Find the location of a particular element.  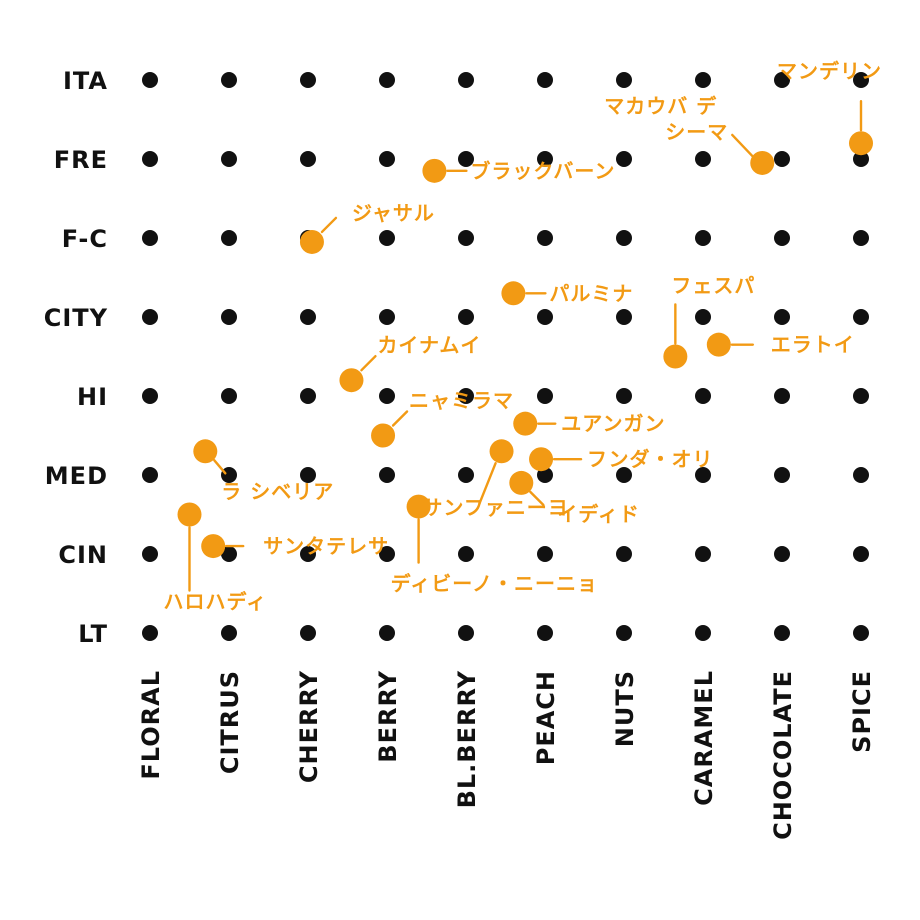

x-tick-label: BL.BERRY is located at coordinates (467, 739).